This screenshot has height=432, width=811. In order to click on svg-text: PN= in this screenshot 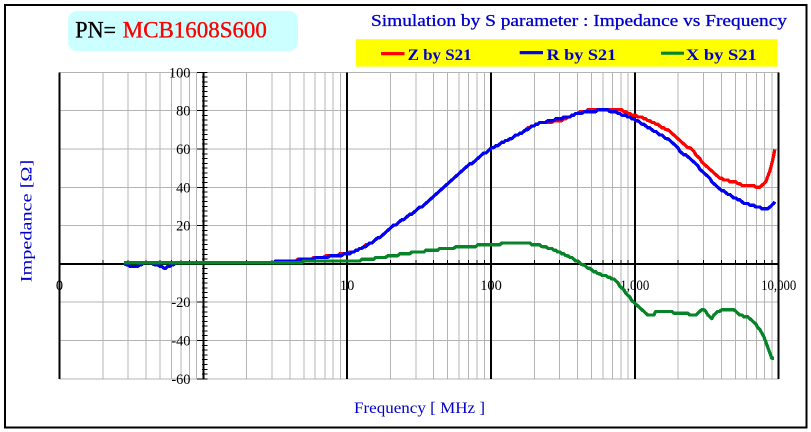, I will do `click(95, 30)`.